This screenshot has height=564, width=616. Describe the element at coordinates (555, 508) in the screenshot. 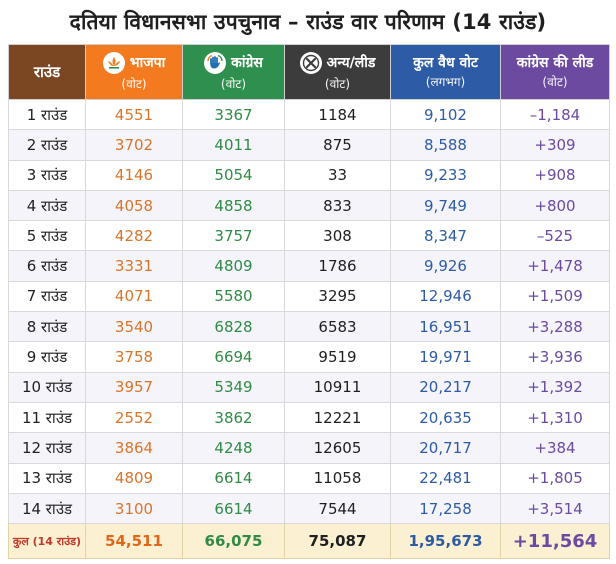

I see `lead-cell: +3,514` at that location.